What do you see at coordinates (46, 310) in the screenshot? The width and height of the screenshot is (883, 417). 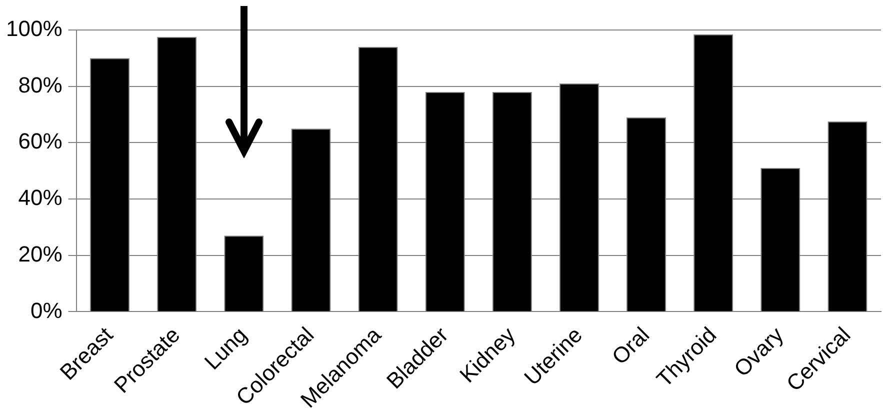 I see `y-tick-label: 0%` at bounding box center [46, 310].